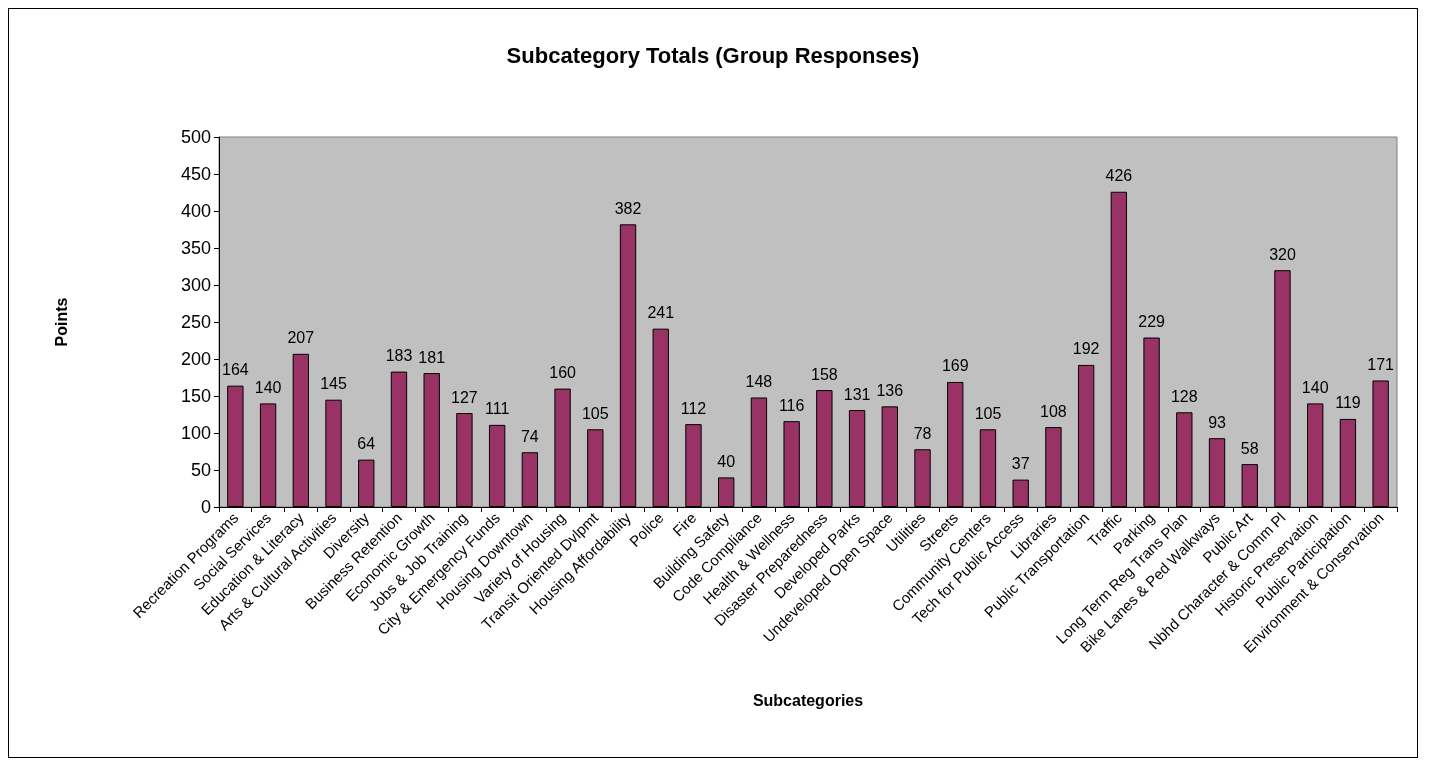  What do you see at coordinates (399, 356) in the screenshot?
I see `data-label: 183` at bounding box center [399, 356].